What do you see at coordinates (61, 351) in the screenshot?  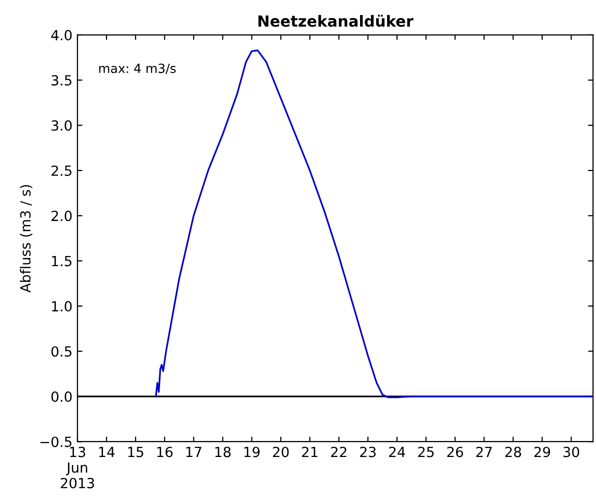 I see `y-tick-label: 0.5` at bounding box center [61, 351].